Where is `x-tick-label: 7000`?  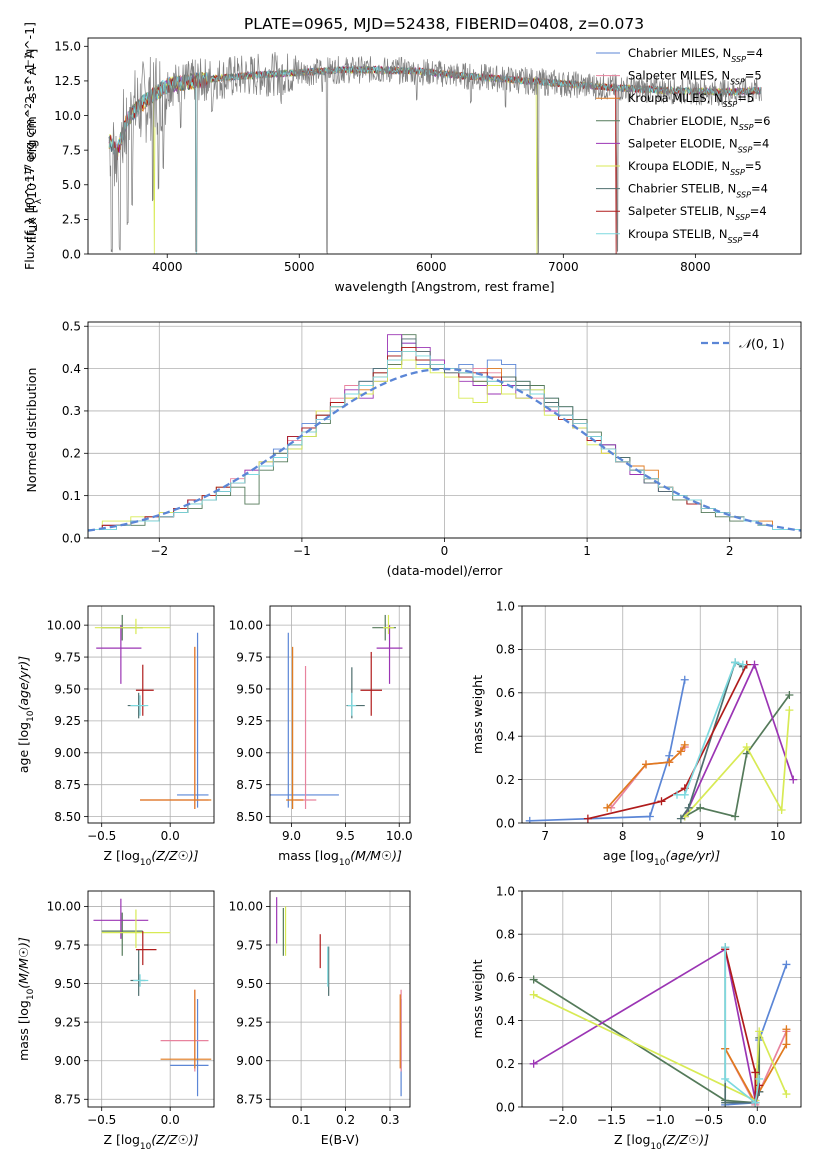
x-tick-label: 7000 is located at coordinates (563, 267).